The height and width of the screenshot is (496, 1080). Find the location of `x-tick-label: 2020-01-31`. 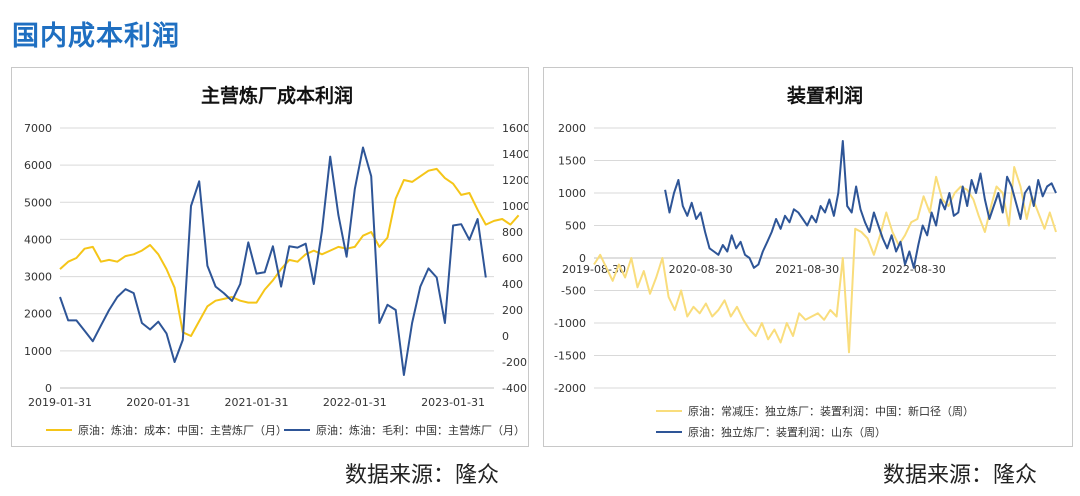

x-tick-label: 2020-01-31 is located at coordinates (158, 402).